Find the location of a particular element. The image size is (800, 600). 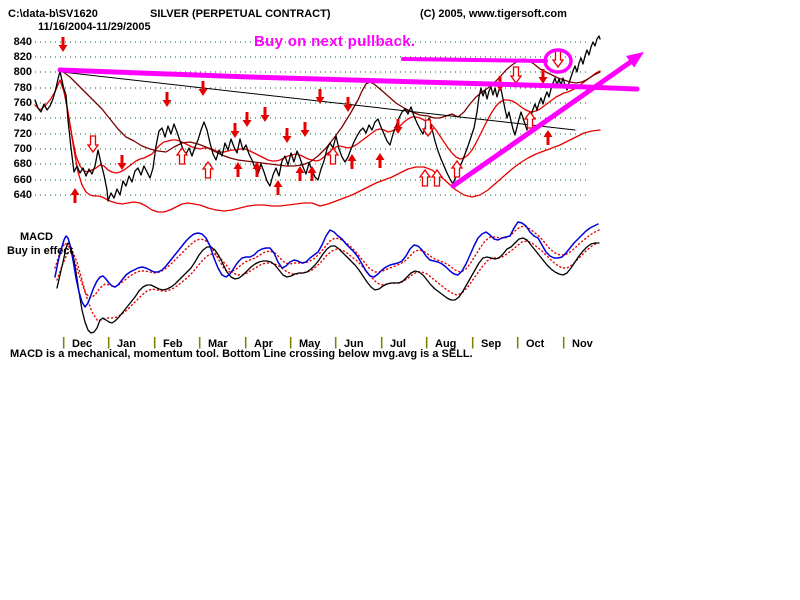

month-label-oct: Oct is located at coordinates (535, 344).